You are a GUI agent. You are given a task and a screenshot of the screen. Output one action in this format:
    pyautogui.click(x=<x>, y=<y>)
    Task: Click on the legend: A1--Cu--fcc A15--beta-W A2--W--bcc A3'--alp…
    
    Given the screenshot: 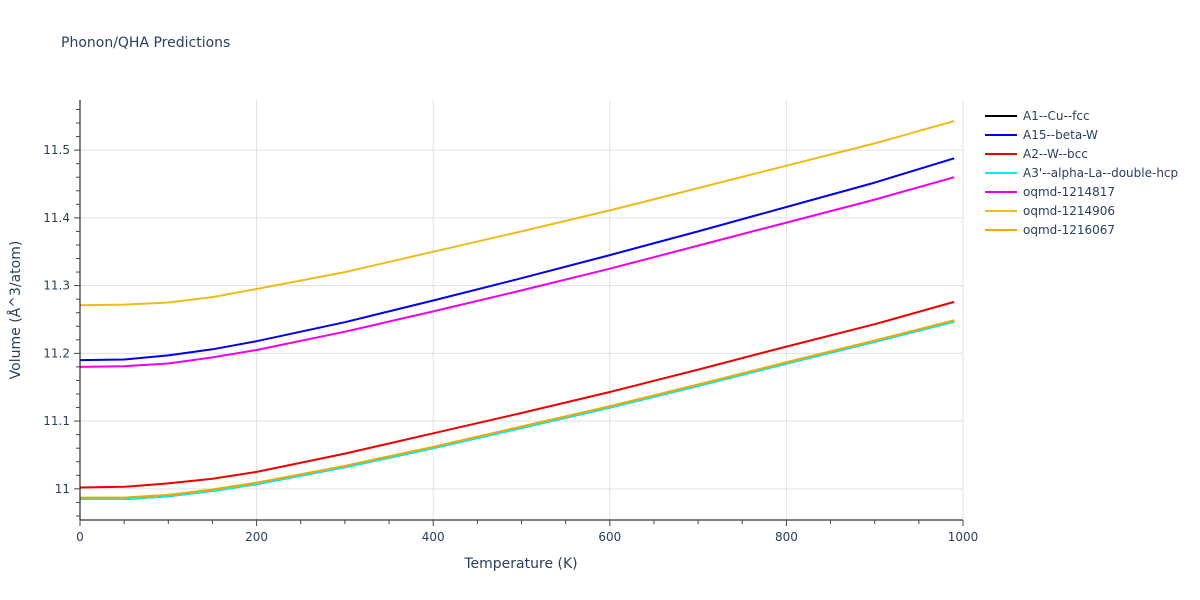 What is the action you would take?
    pyautogui.click(x=1081, y=172)
    